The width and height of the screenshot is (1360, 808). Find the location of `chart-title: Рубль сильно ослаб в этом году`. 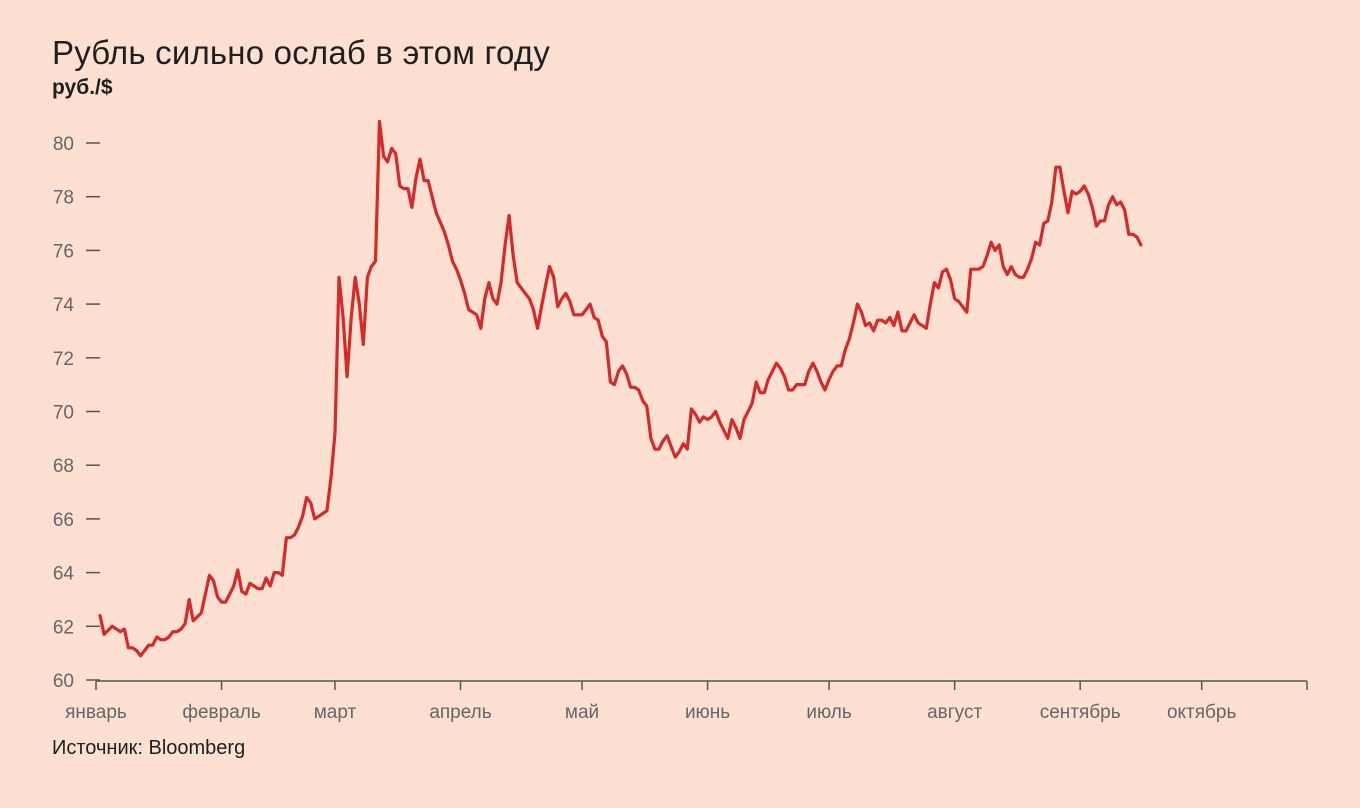

chart-title: Рубль сильно ослаб в этом году is located at coordinates (301, 52).